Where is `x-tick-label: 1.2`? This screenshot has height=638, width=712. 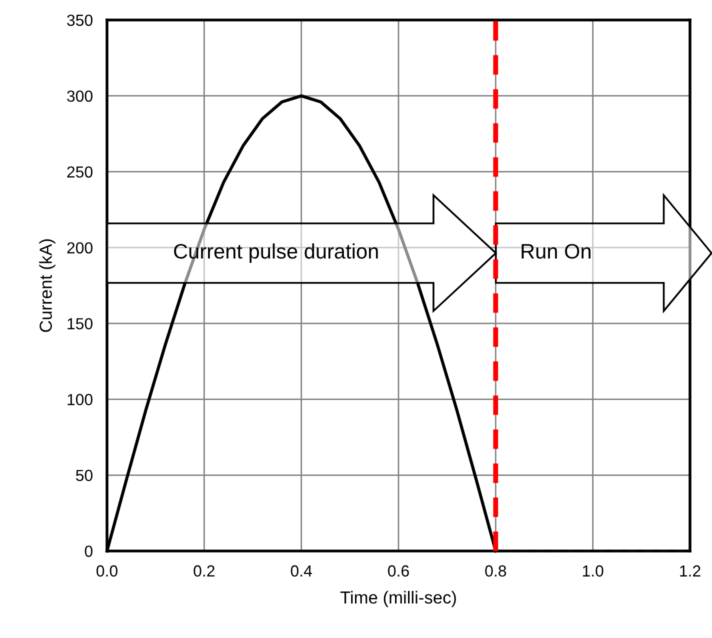
x-tick-label: 1.2 is located at coordinates (690, 570).